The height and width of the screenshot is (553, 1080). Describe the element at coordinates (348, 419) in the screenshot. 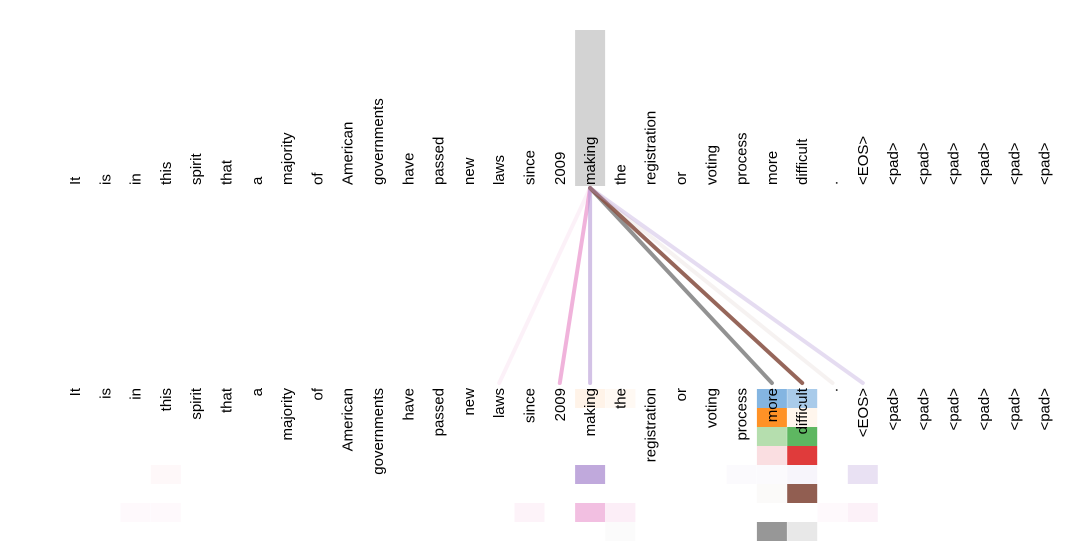

I see `bottom-token: American` at that location.